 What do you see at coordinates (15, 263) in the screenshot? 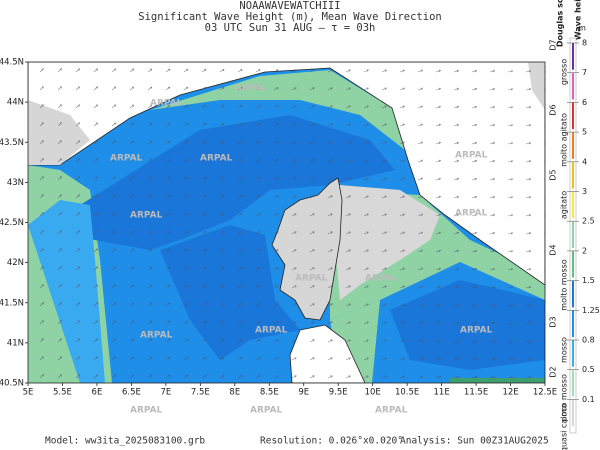
I see `lat-tick-label: 42N` at bounding box center [15, 263].